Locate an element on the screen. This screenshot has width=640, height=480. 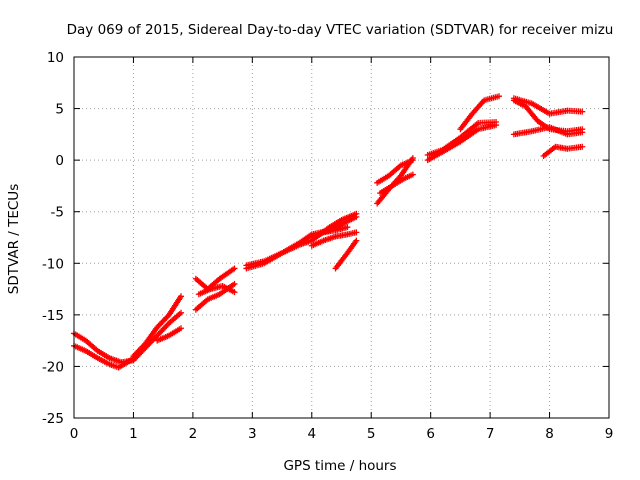
series-arc12 is located at coordinates (329, 232).